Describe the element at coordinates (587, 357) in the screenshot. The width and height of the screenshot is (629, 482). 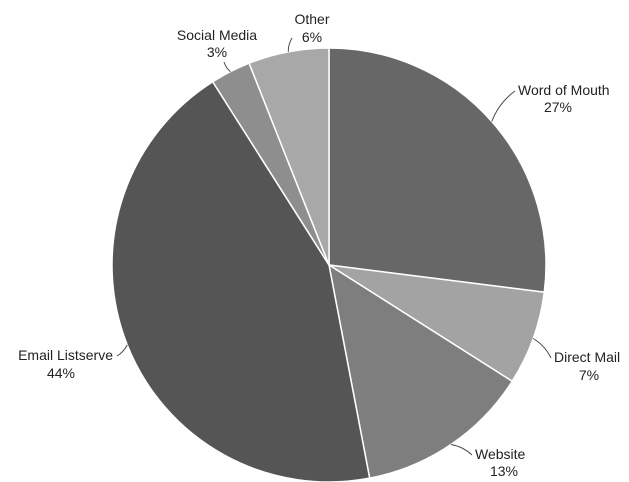
I see `label-direct-mail-name: Direct Mail` at that location.